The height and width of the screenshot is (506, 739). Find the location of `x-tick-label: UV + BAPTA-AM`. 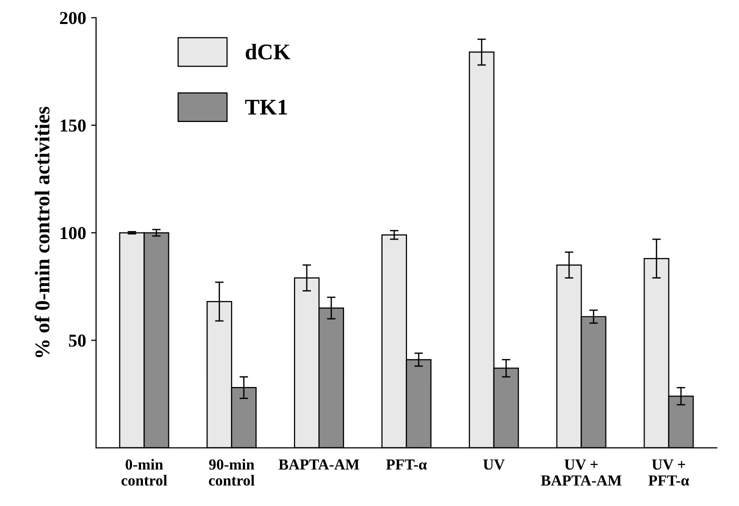

x-tick-label: UV + BAPTA-AM is located at coordinates (581, 473).